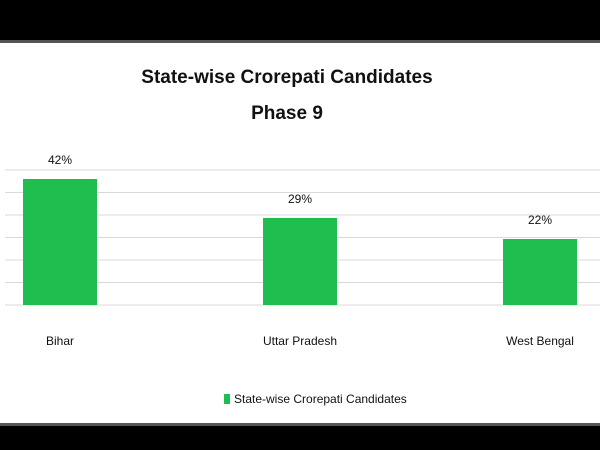 Image resolution: width=600 pixels, height=450 pixels. Describe the element at coordinates (287, 113) in the screenshot. I see `chart-subtitle: Phase 9` at that location.